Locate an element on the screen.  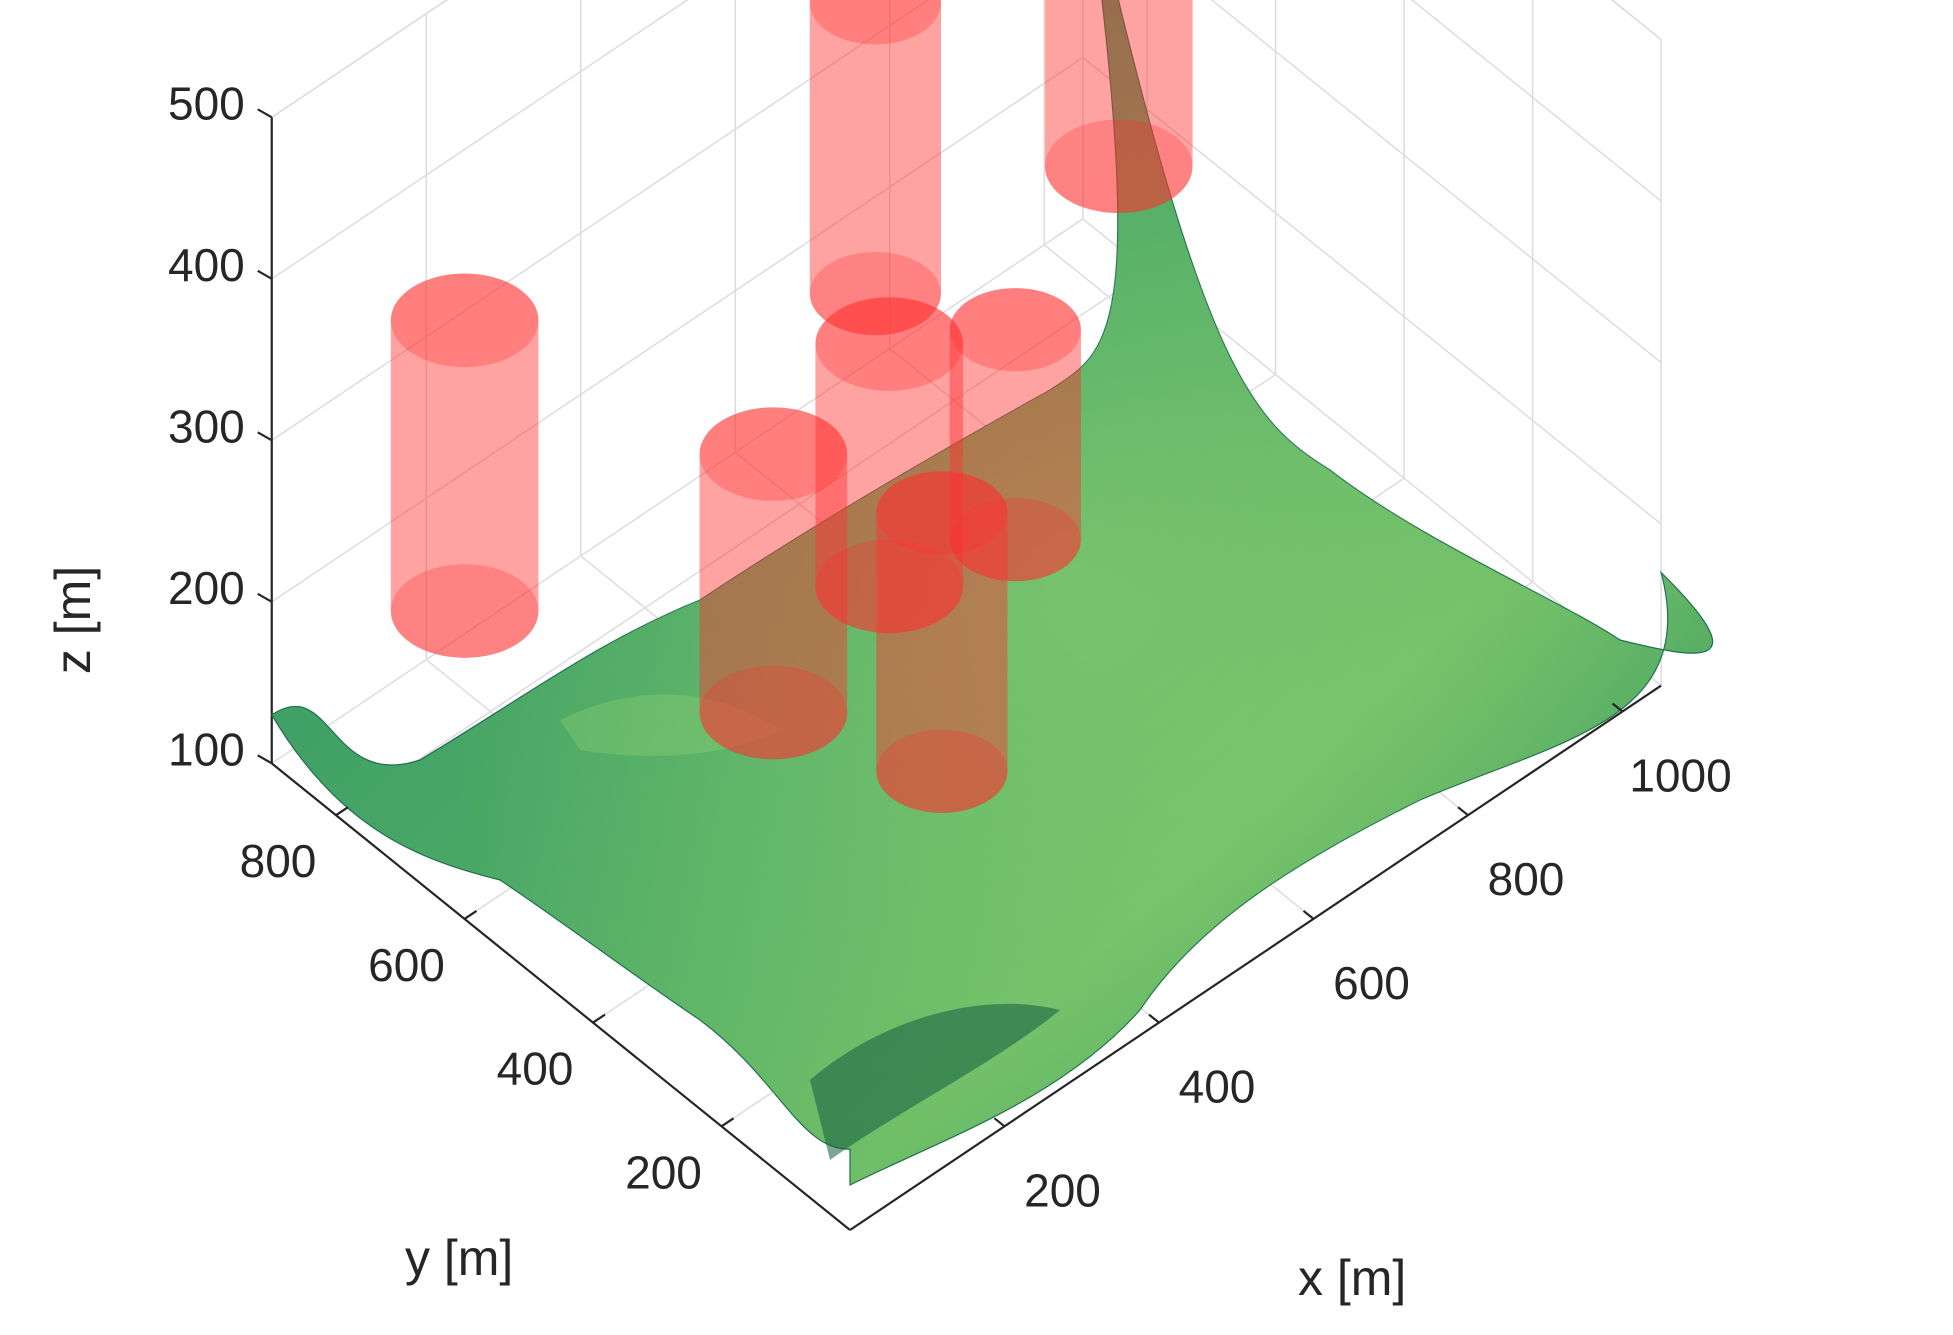
y-axis-label: y [m] is located at coordinates (459, 1258).